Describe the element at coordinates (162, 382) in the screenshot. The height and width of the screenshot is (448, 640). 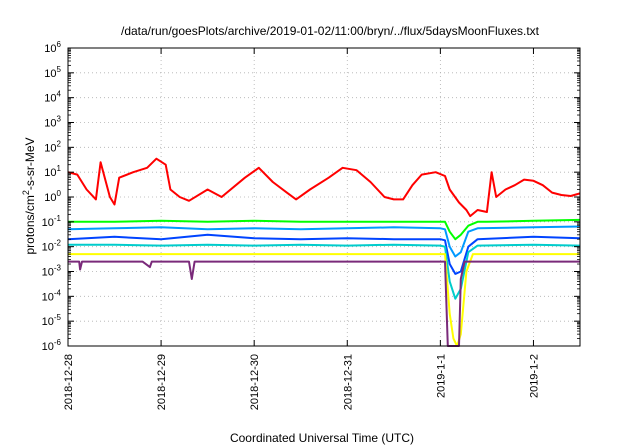
I see `x-tick-label: 2018-12-29` at that location.